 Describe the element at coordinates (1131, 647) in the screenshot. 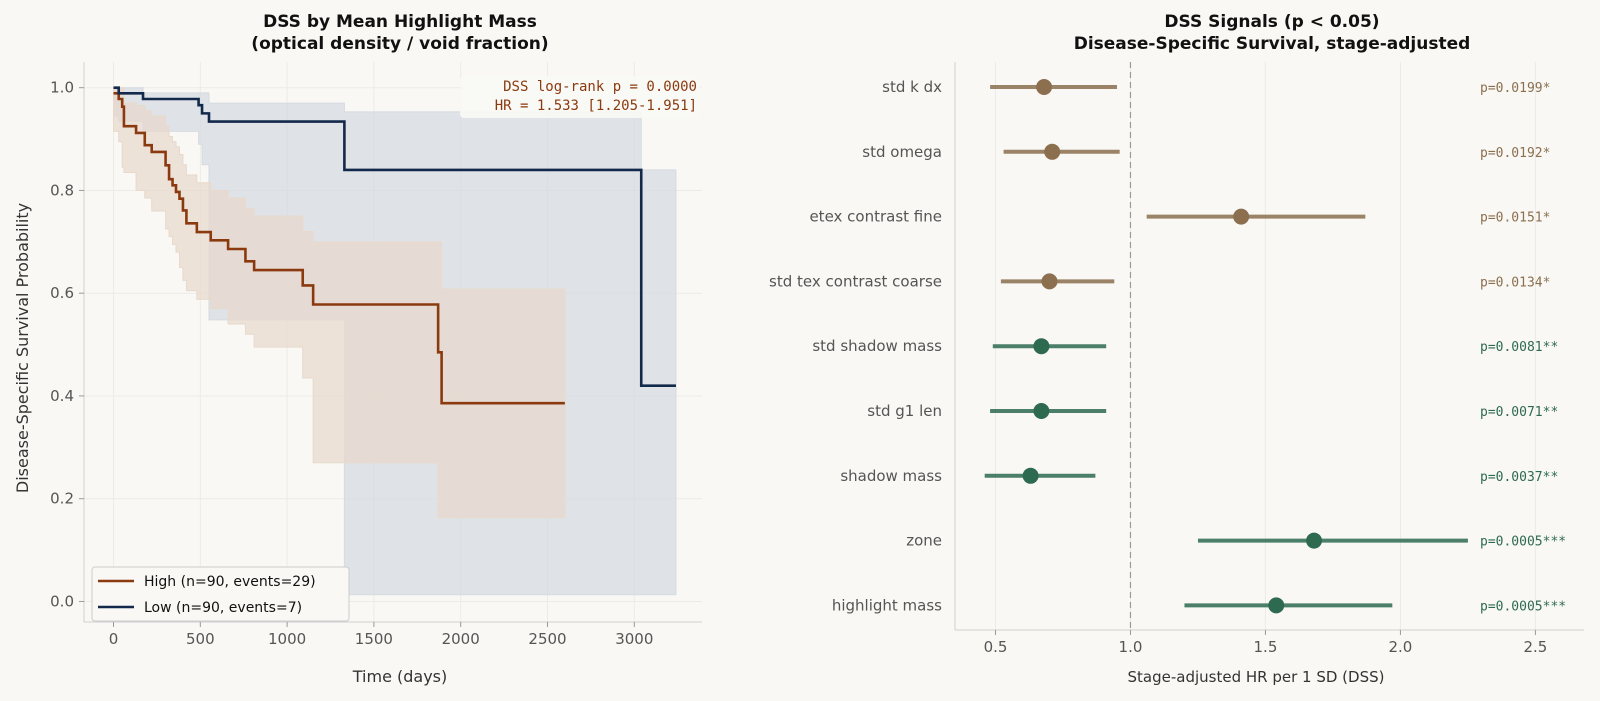

I see `forest-x-tick-label: 1.0` at that location.